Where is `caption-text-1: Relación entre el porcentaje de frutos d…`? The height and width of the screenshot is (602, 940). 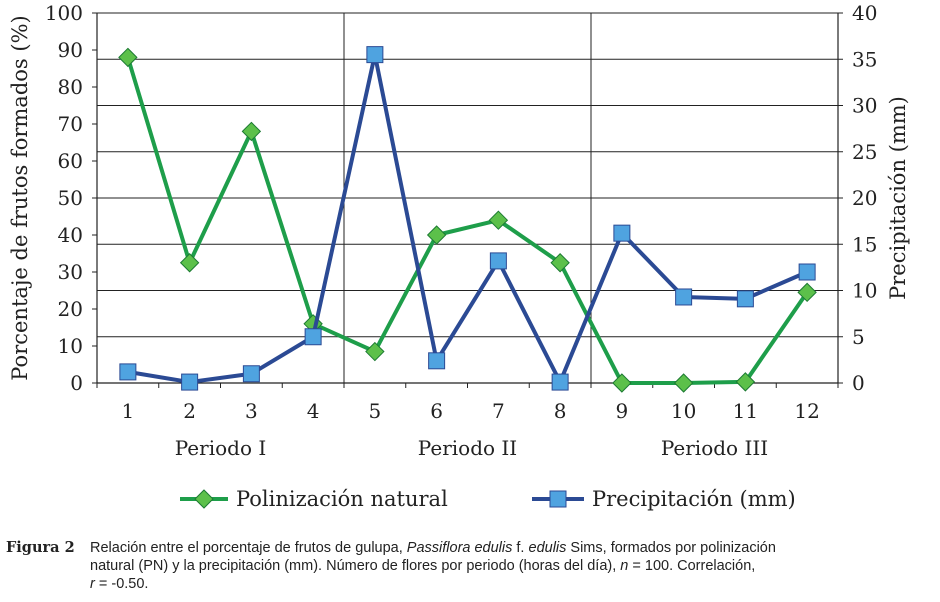
caption-text-1: Relación entre el porcentaje de frutos d… is located at coordinates (248, 548).